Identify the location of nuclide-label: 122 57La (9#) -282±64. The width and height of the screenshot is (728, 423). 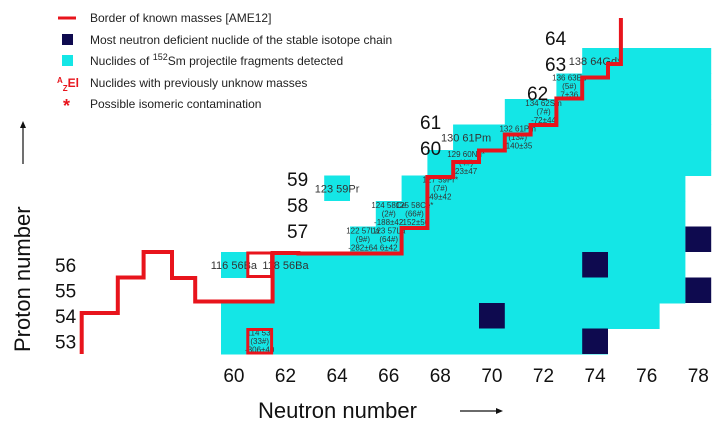
(363, 240).